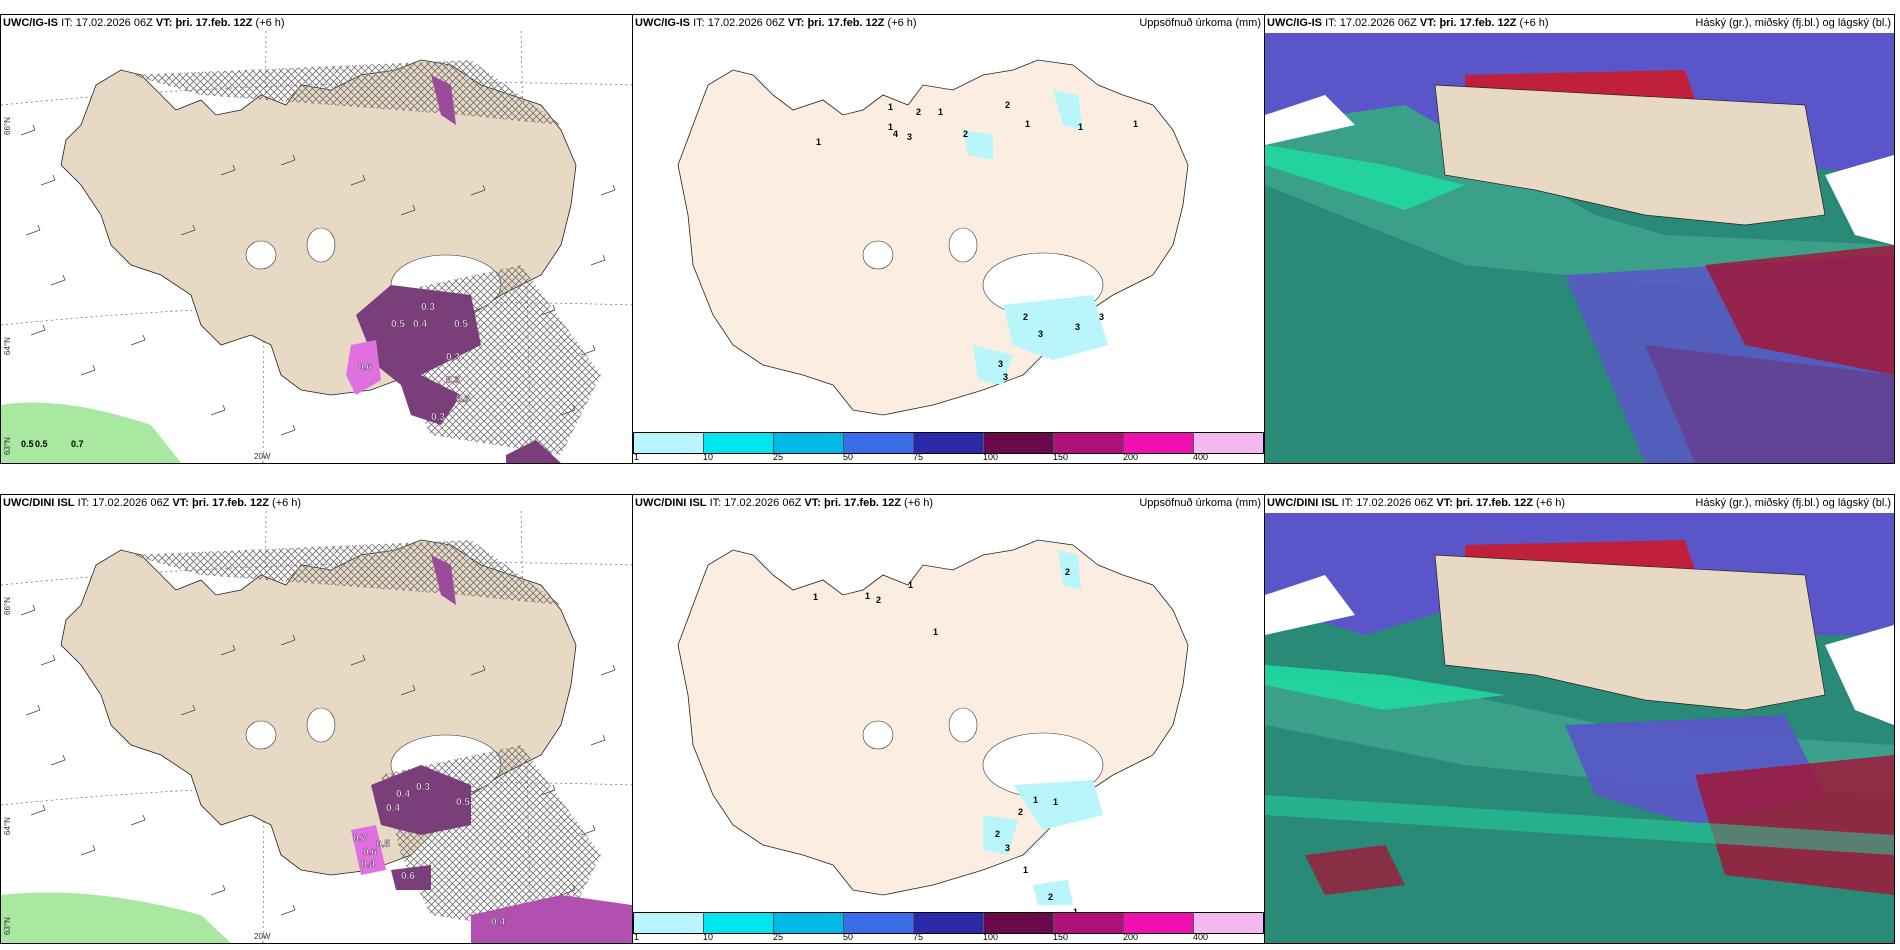 The width and height of the screenshot is (1900, 950). What do you see at coordinates (918, 937) in the screenshot?
I see `colorbar-tick: 75` at bounding box center [918, 937].